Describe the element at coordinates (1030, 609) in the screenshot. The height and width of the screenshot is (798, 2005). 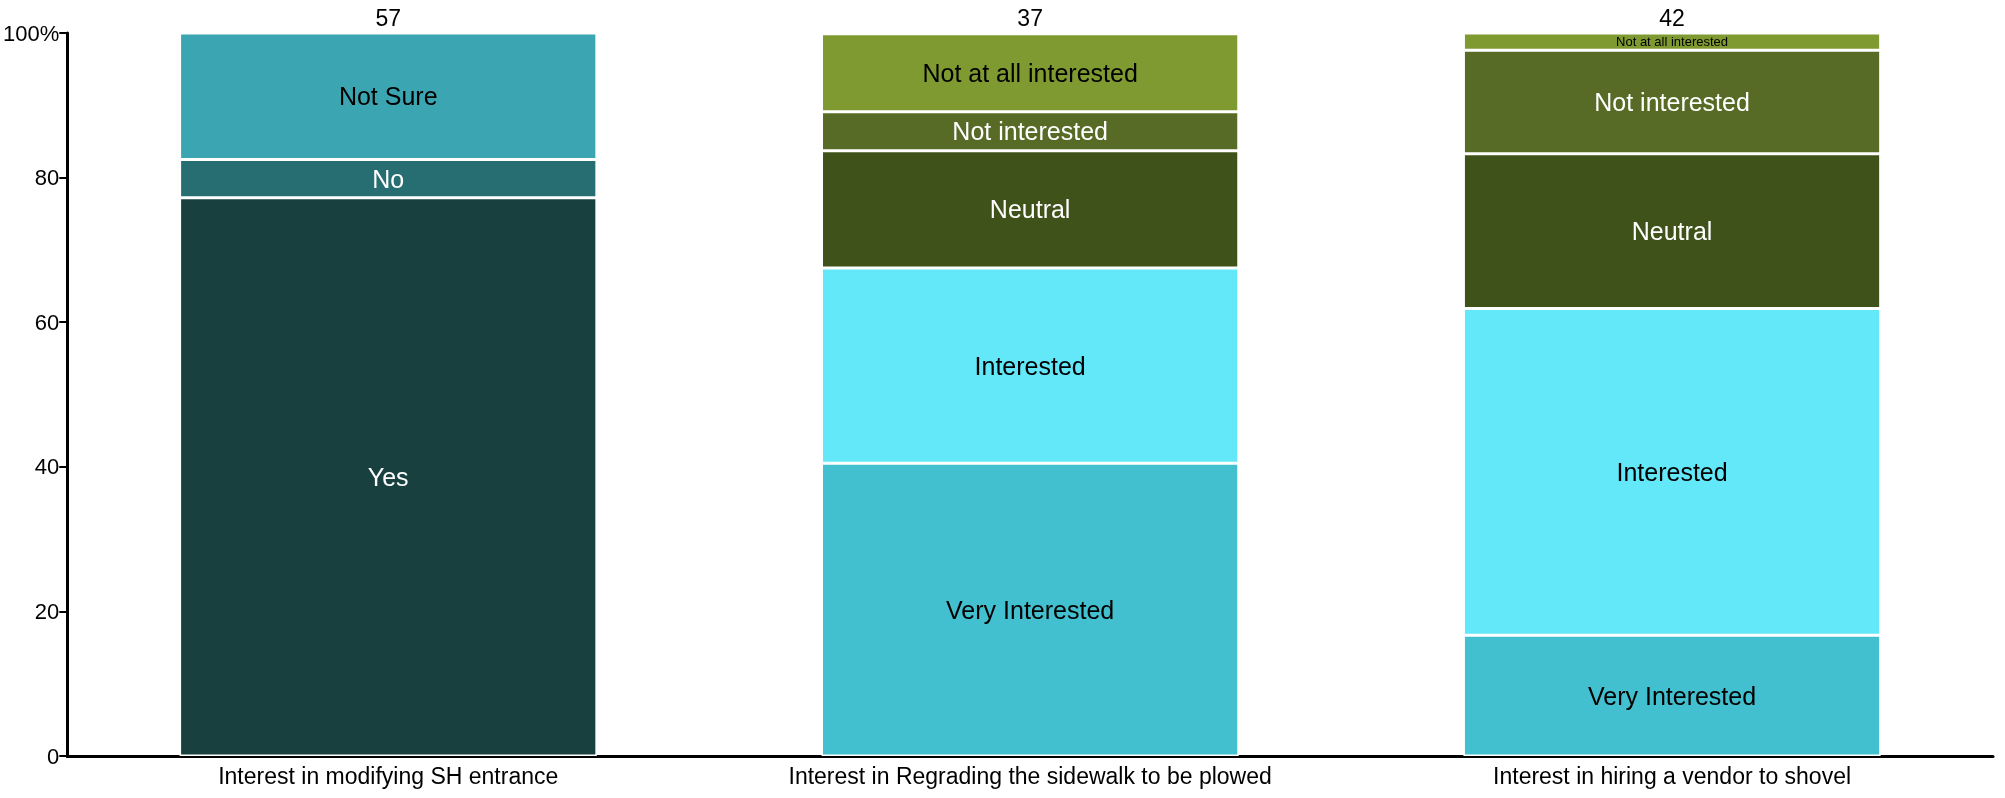
I see `text: Very Interested` at that location.